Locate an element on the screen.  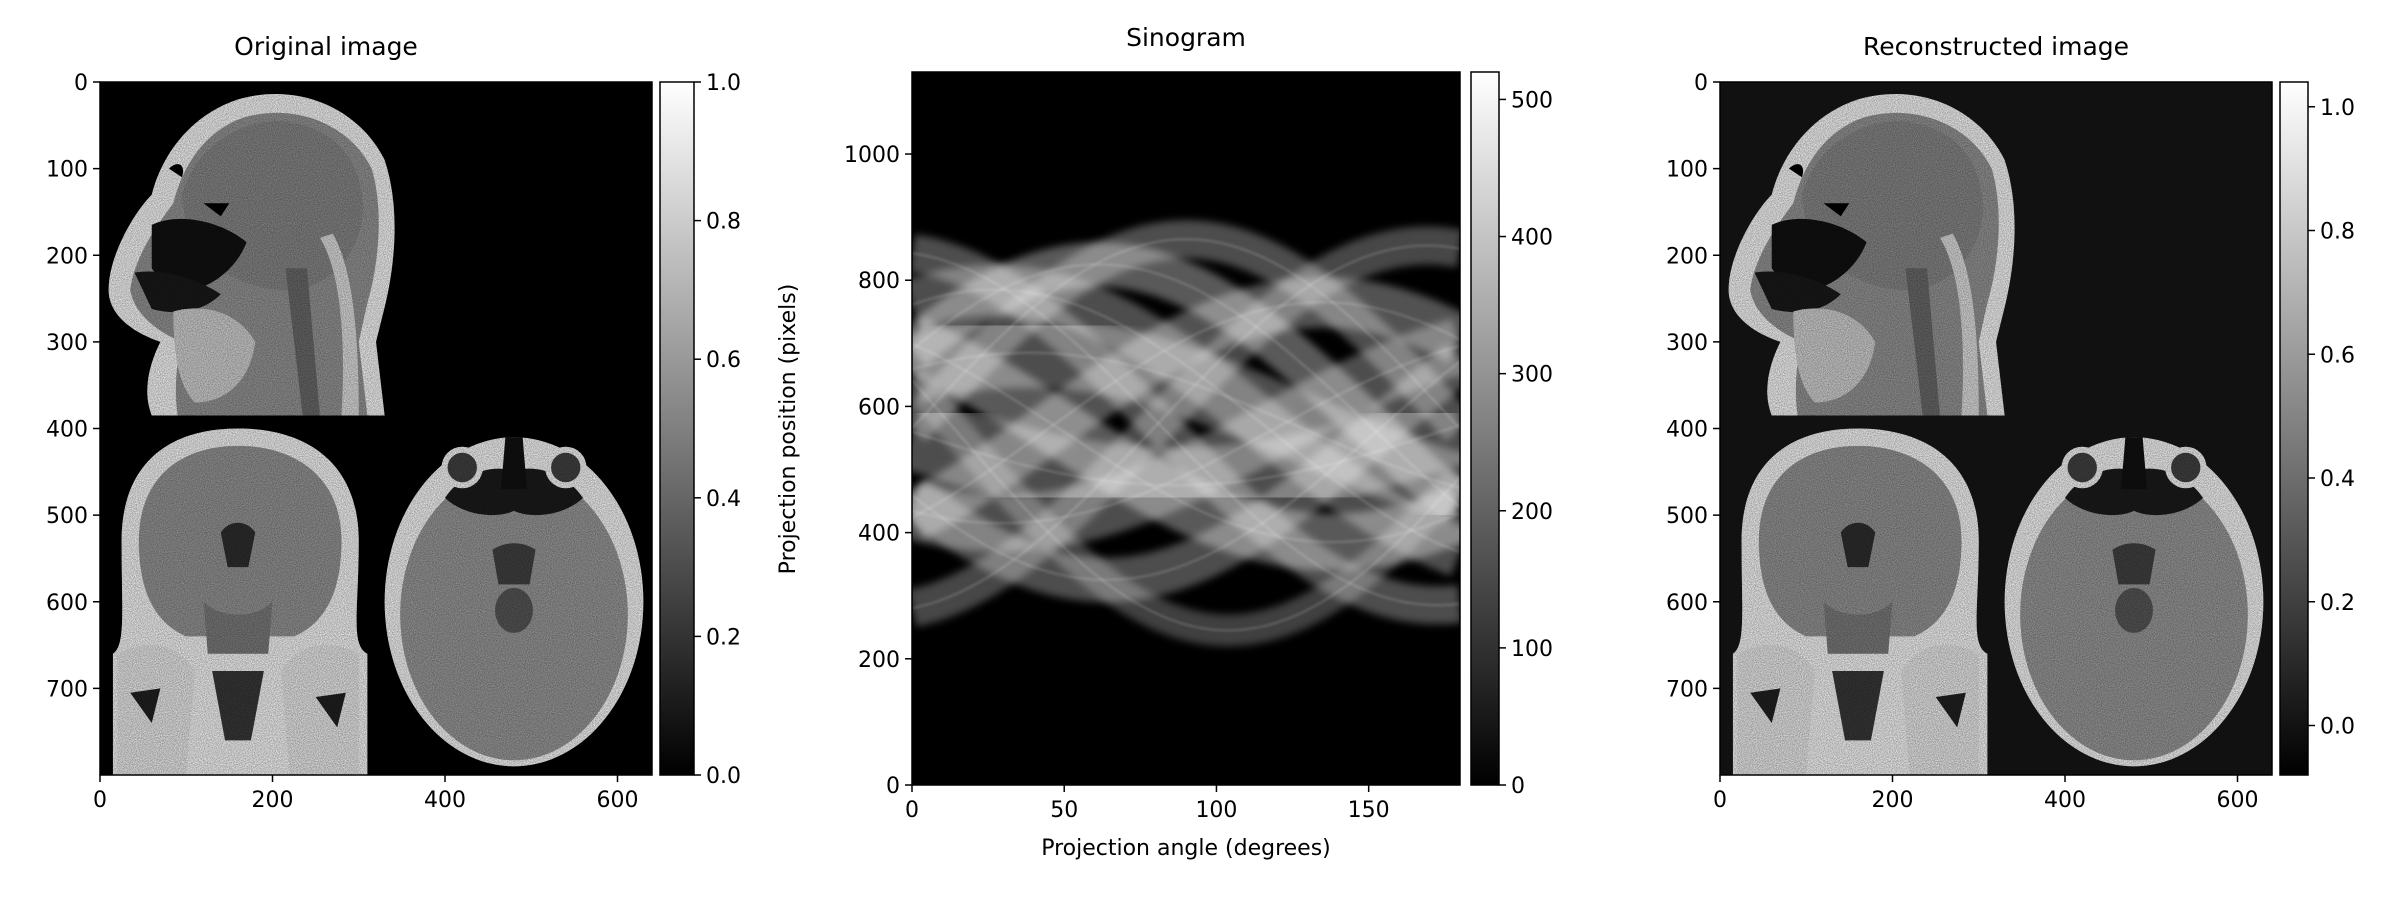
axis-ytick-label: 1000 is located at coordinates (872, 155).